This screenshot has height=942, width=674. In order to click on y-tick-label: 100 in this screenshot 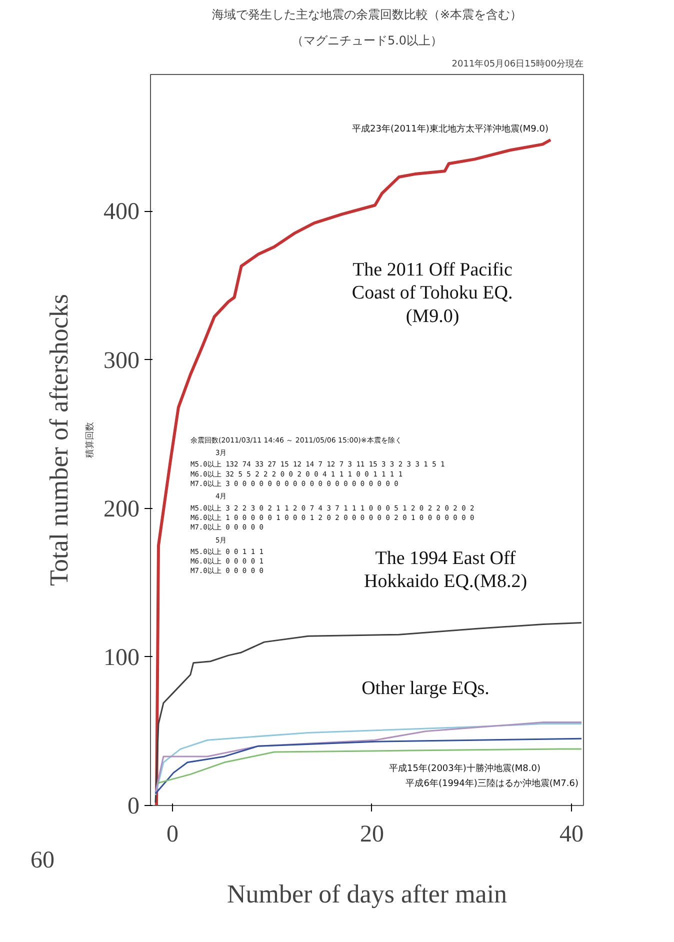, I will do `click(122, 657)`.